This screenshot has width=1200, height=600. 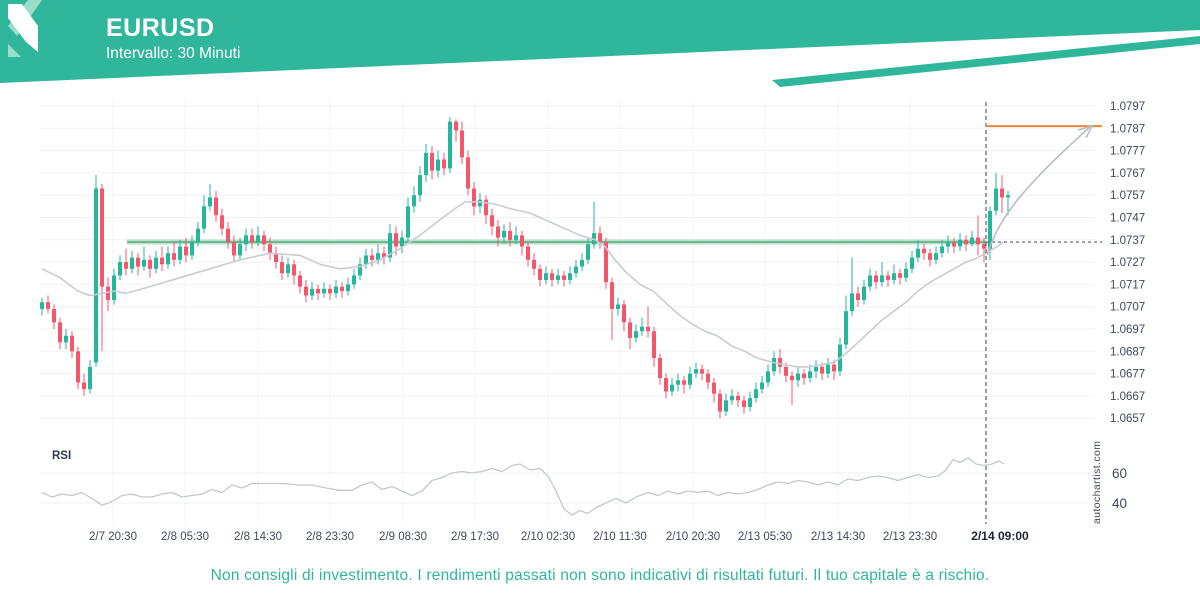 I want to click on time-label: 2/8 14:30, so click(x=258, y=537).